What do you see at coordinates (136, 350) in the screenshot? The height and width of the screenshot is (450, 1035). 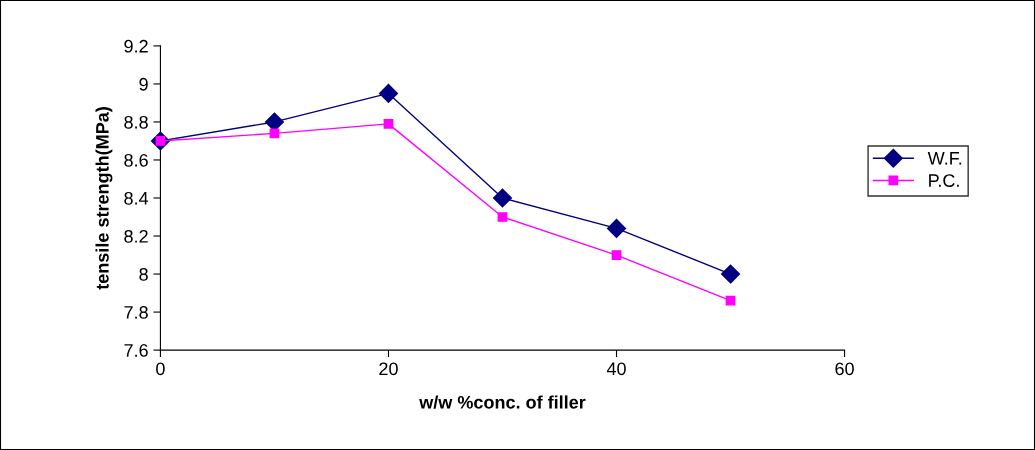 I see `y-tick-label: 7.6` at bounding box center [136, 350].